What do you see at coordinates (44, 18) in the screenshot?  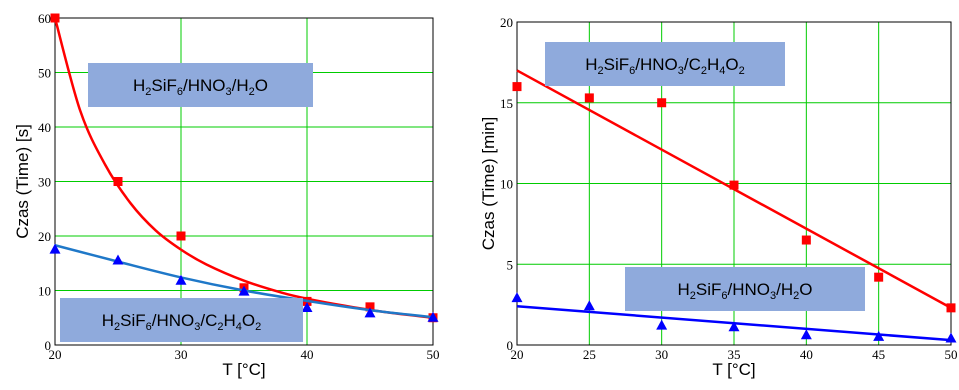 I see `y-tick-label: 60` at bounding box center [44, 18].